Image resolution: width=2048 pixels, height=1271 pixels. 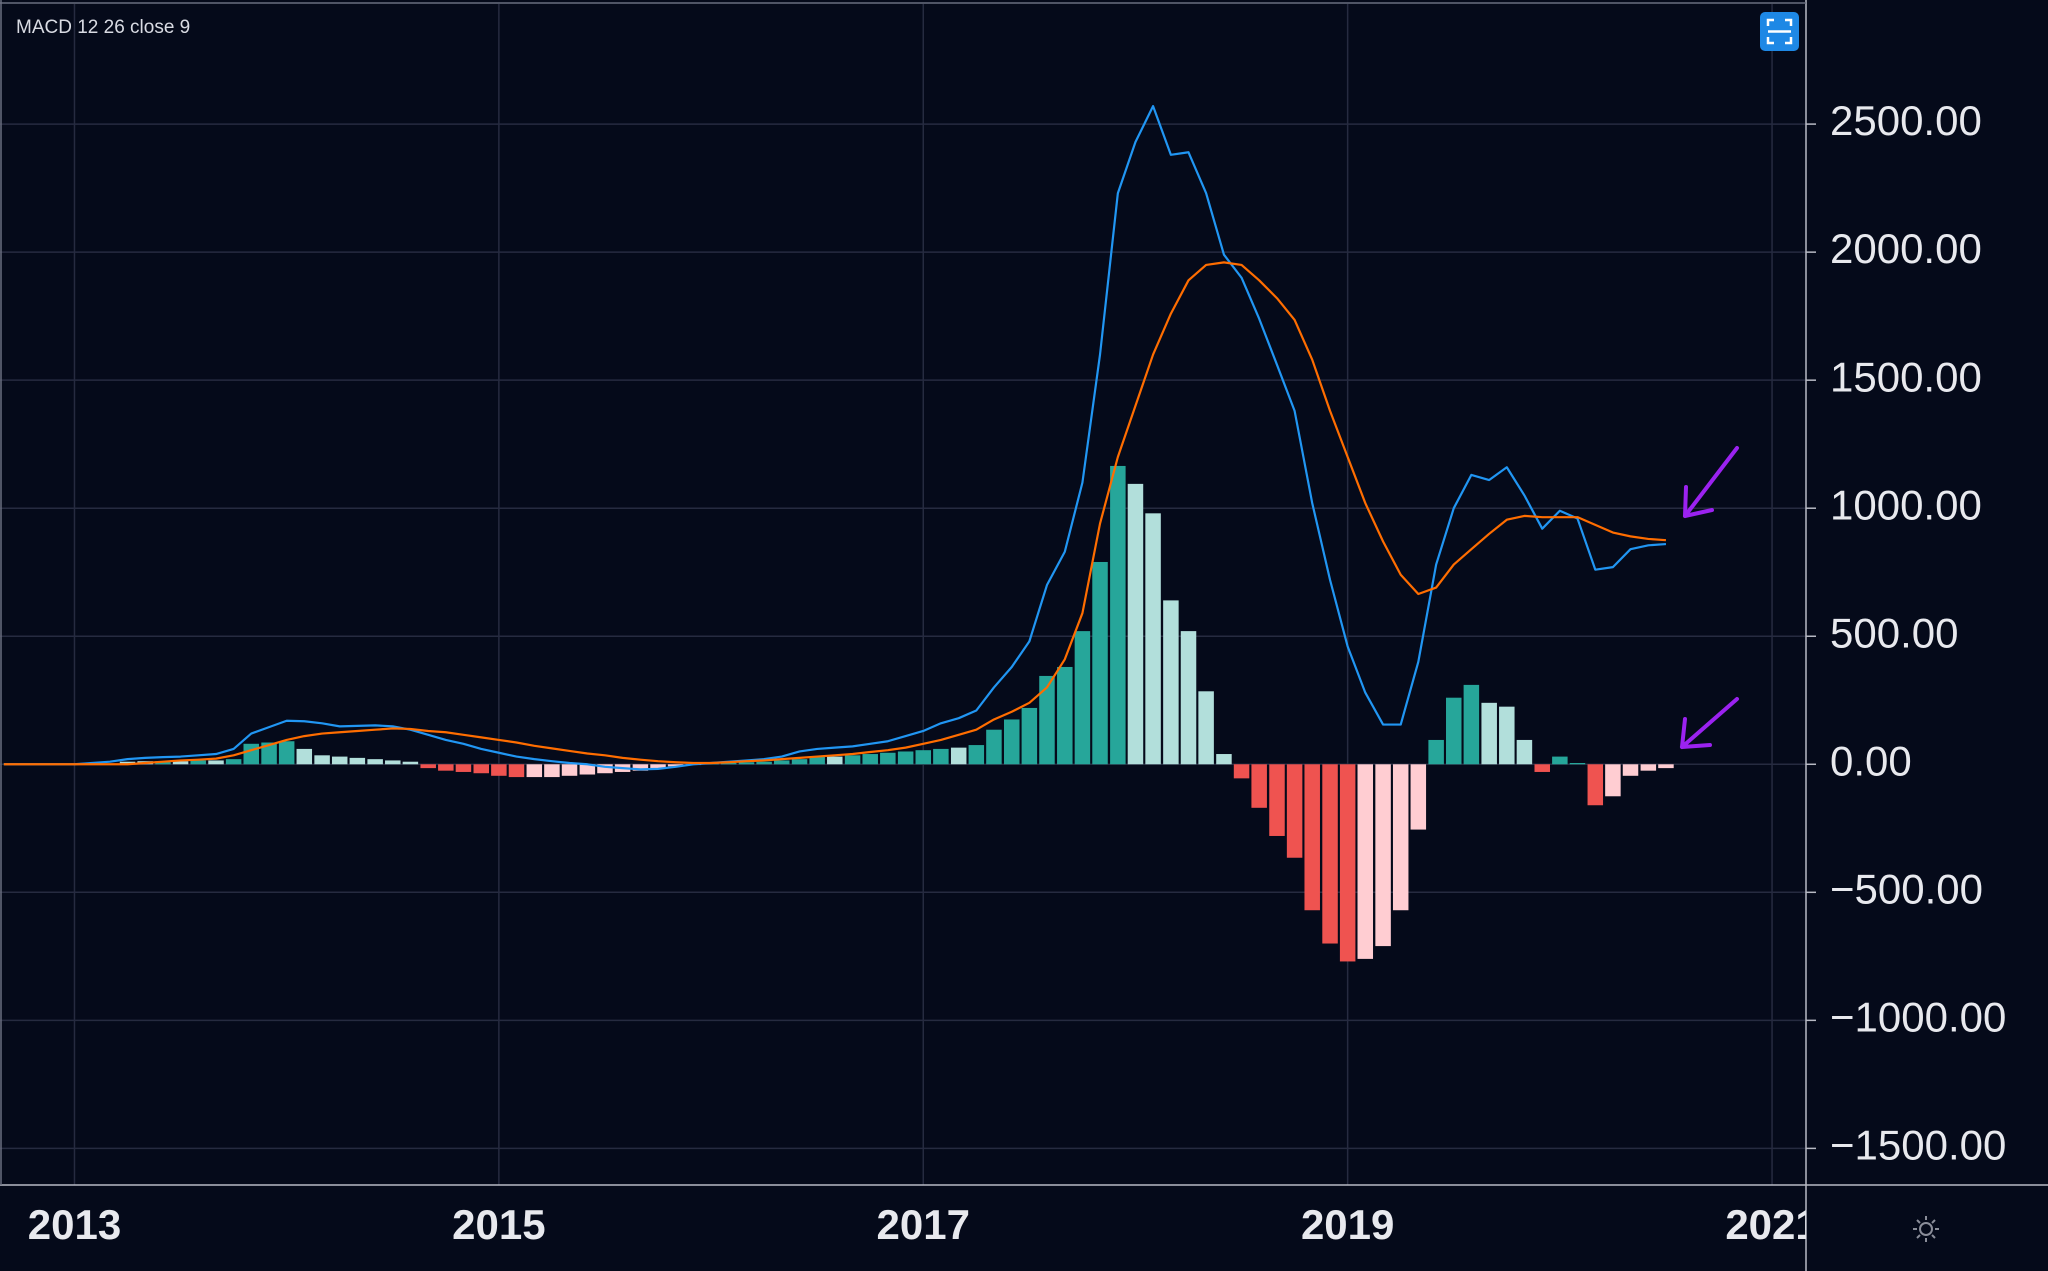 I want to click on y-tick-label: −1000.00, so click(x=1918, y=1016).